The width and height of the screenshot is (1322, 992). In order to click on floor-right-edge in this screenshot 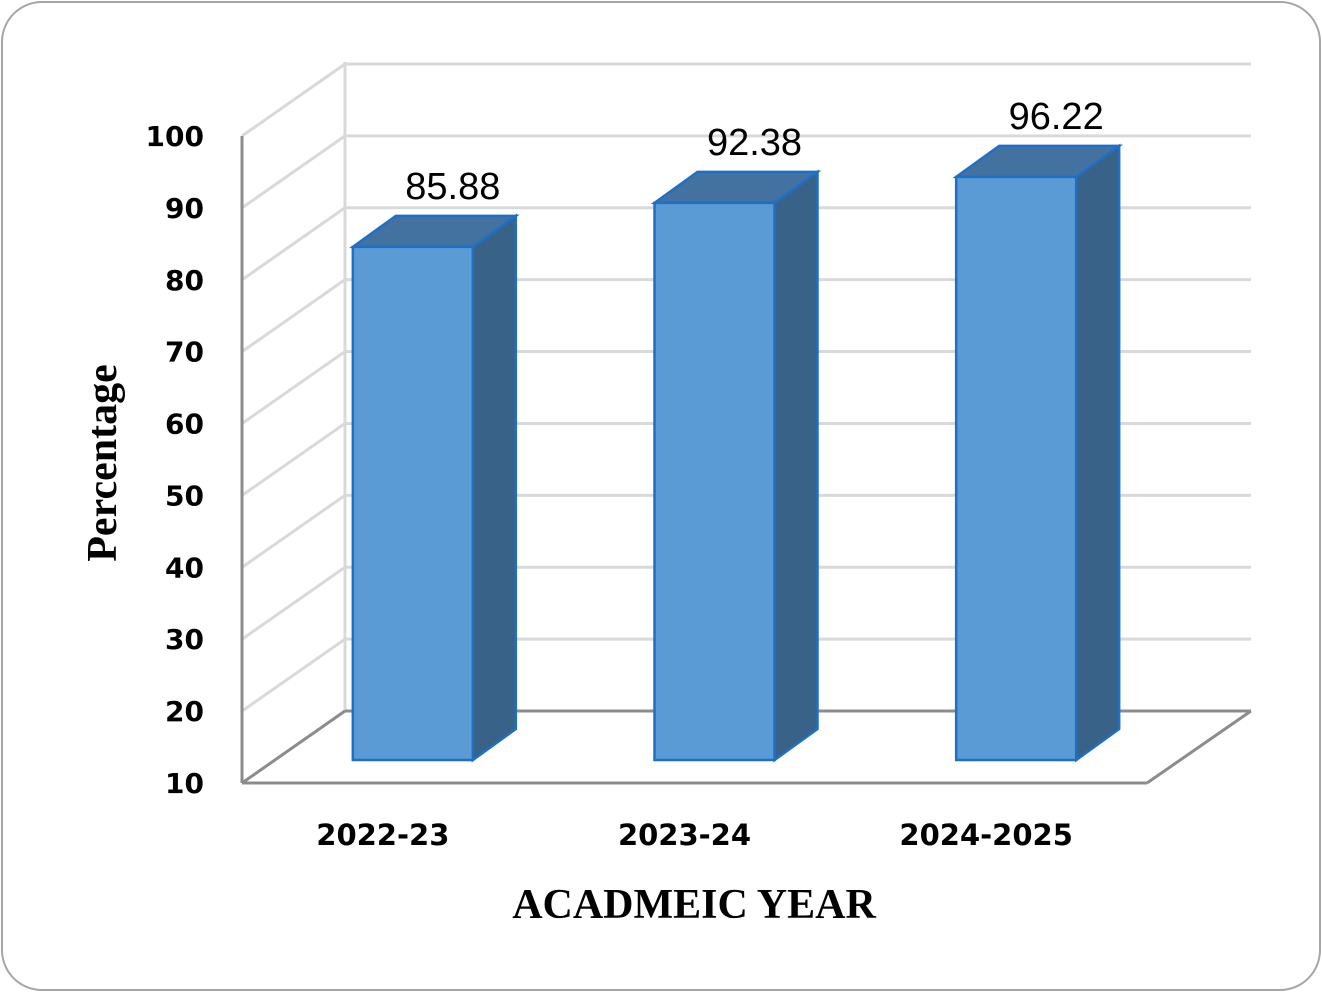, I will do `click(1199, 747)`.